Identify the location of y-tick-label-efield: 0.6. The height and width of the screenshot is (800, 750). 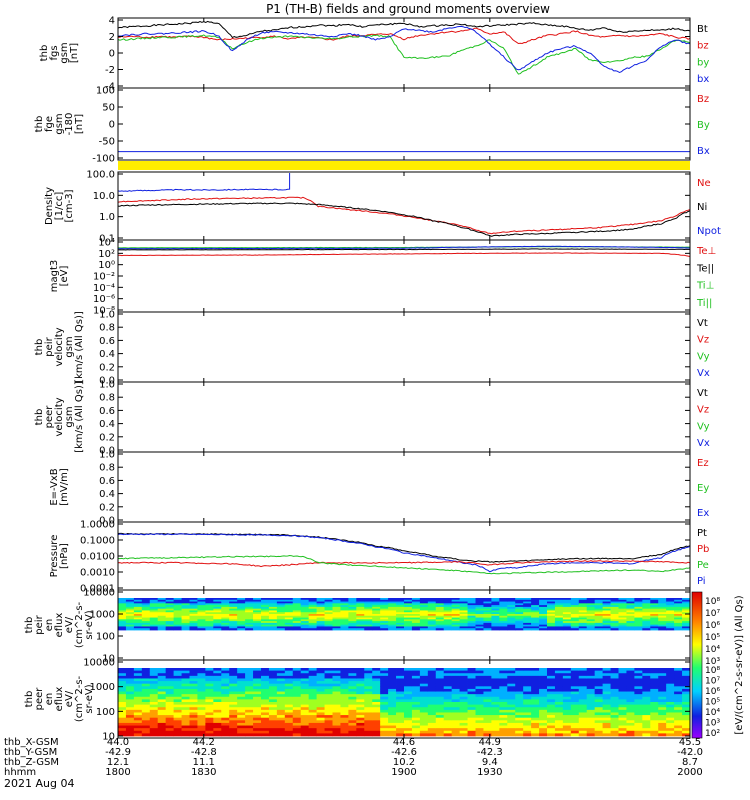
(107, 481).